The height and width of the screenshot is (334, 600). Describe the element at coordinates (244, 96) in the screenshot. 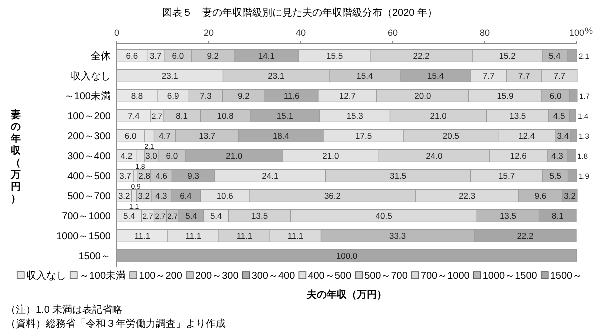

I see `data-label: 9.2` at that location.